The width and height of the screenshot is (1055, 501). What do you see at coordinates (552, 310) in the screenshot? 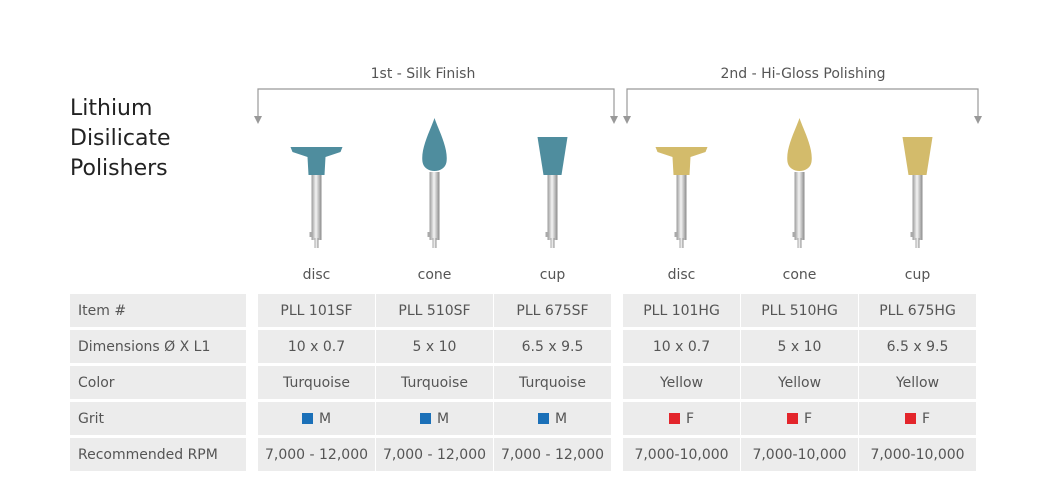
I see `table-cell: PLL 675SF` at bounding box center [552, 310].